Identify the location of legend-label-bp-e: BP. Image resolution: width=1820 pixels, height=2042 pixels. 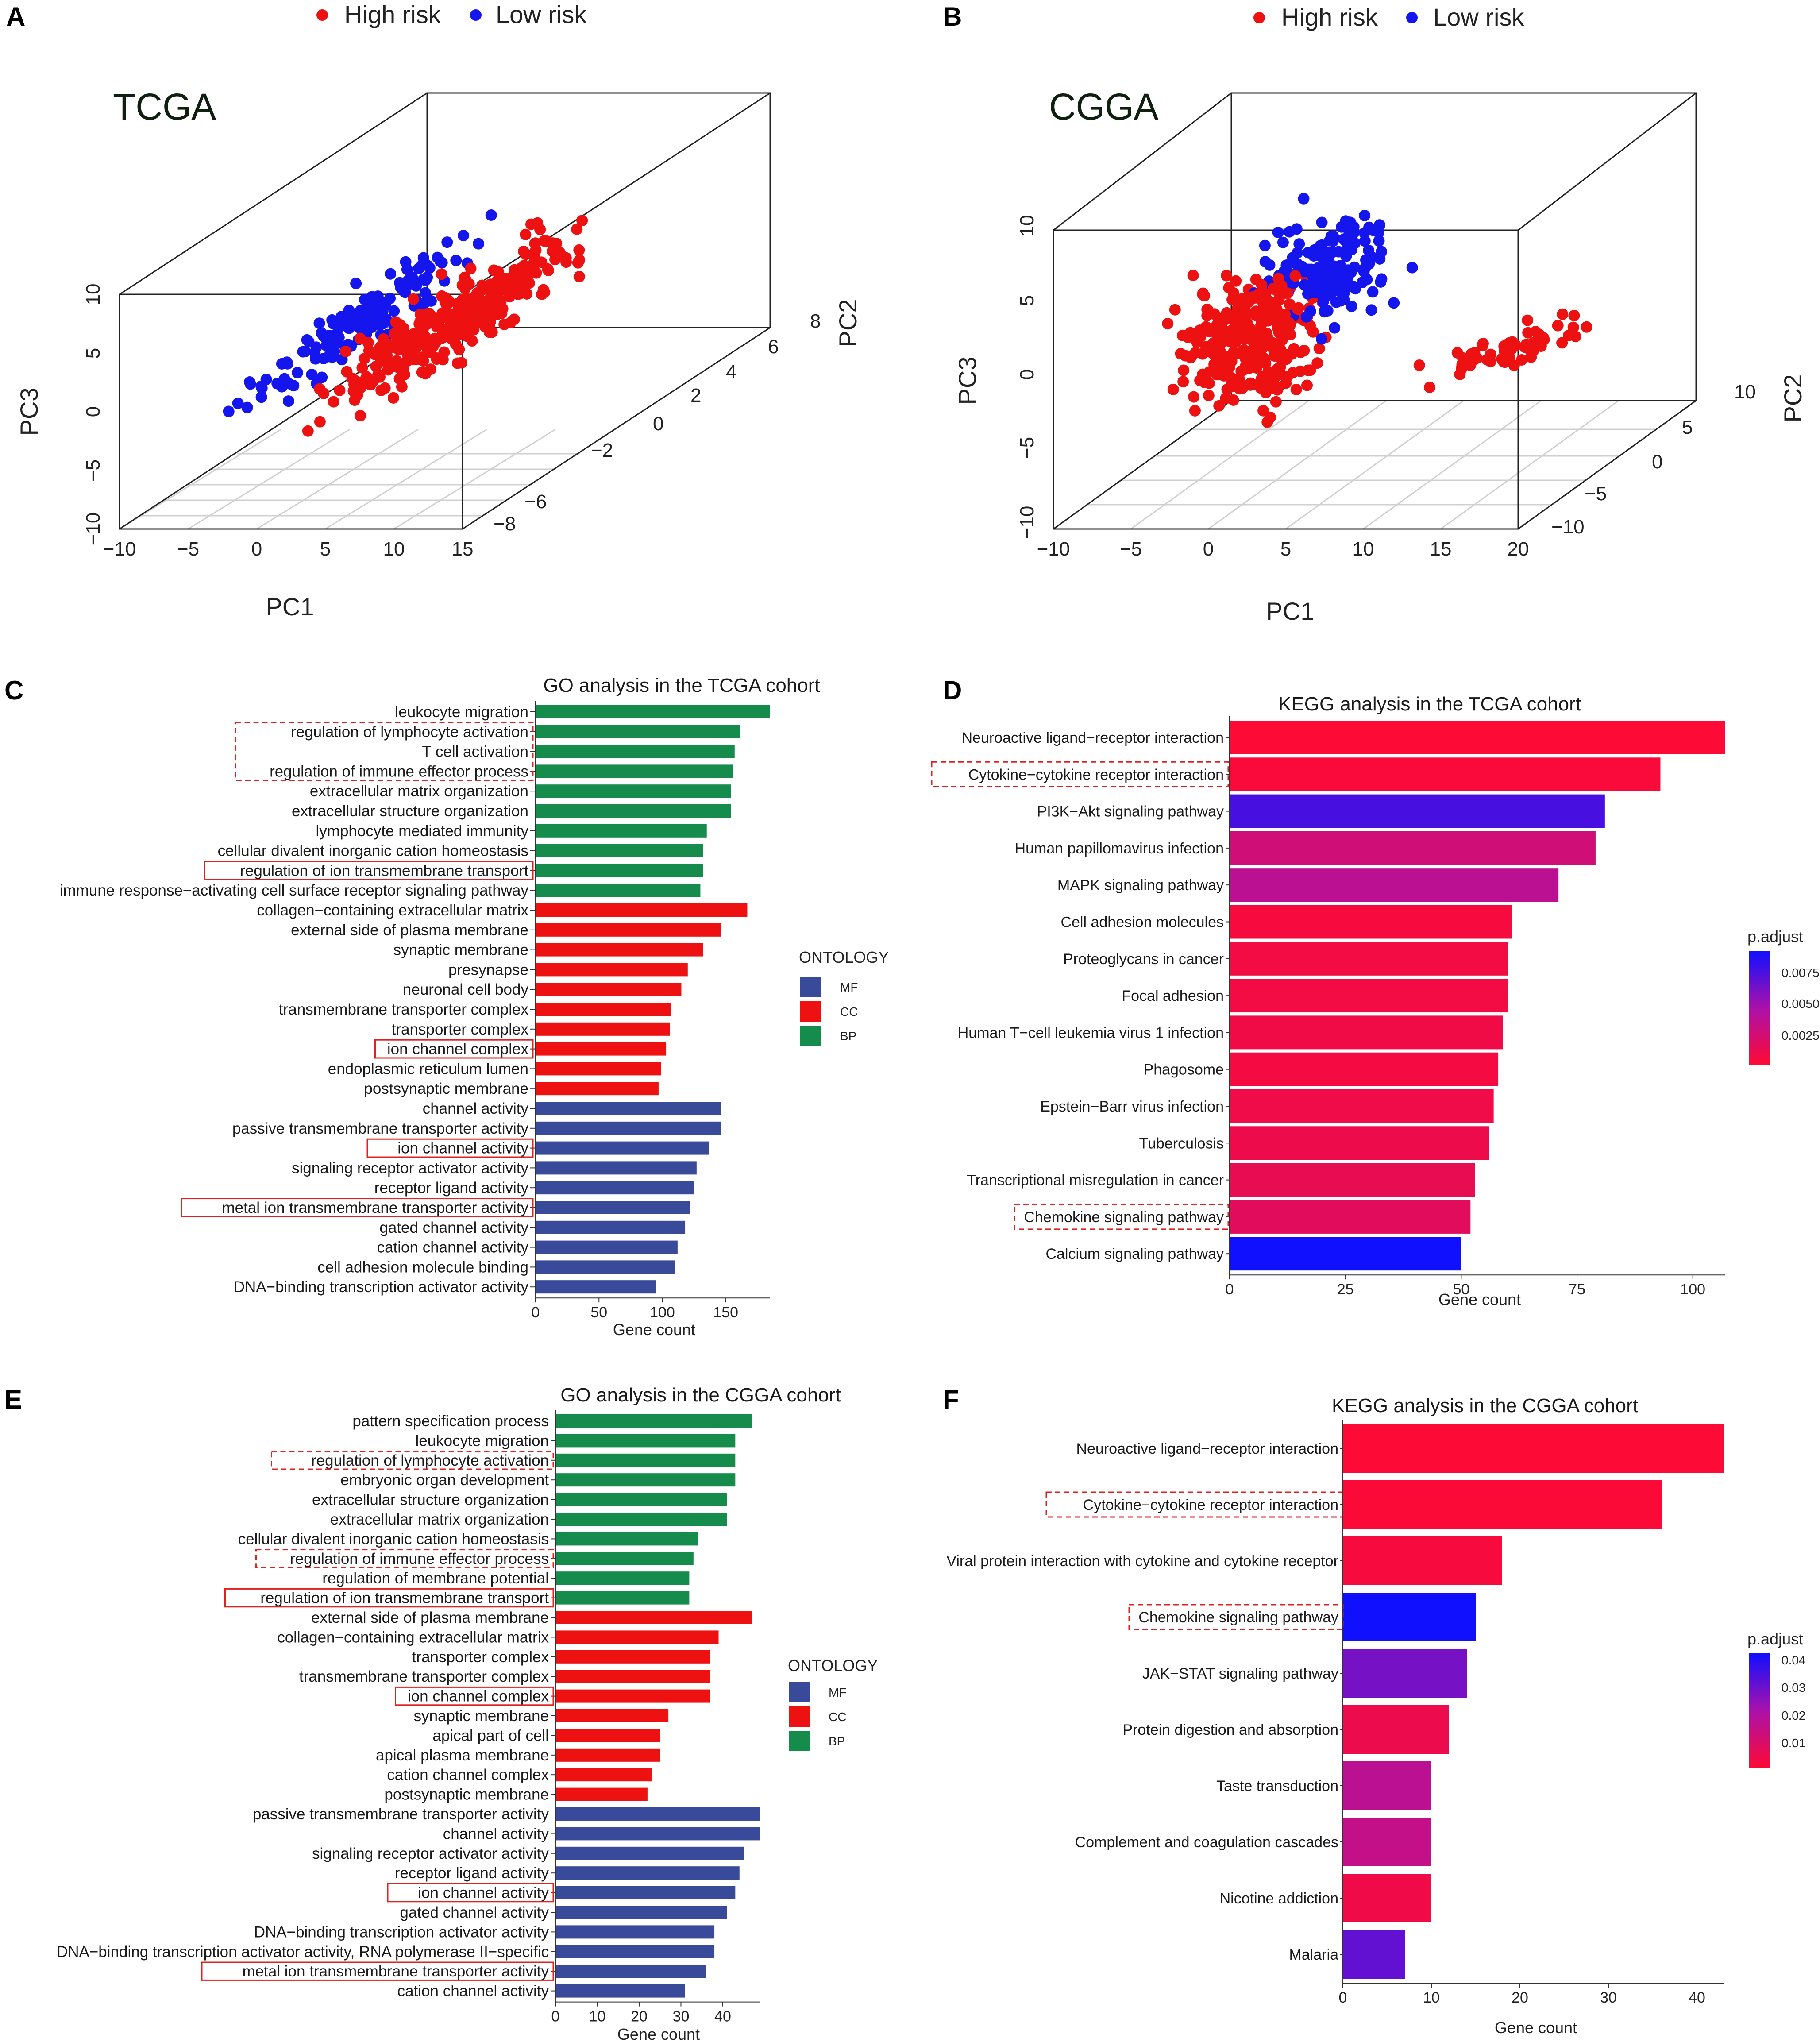
(837, 1741).